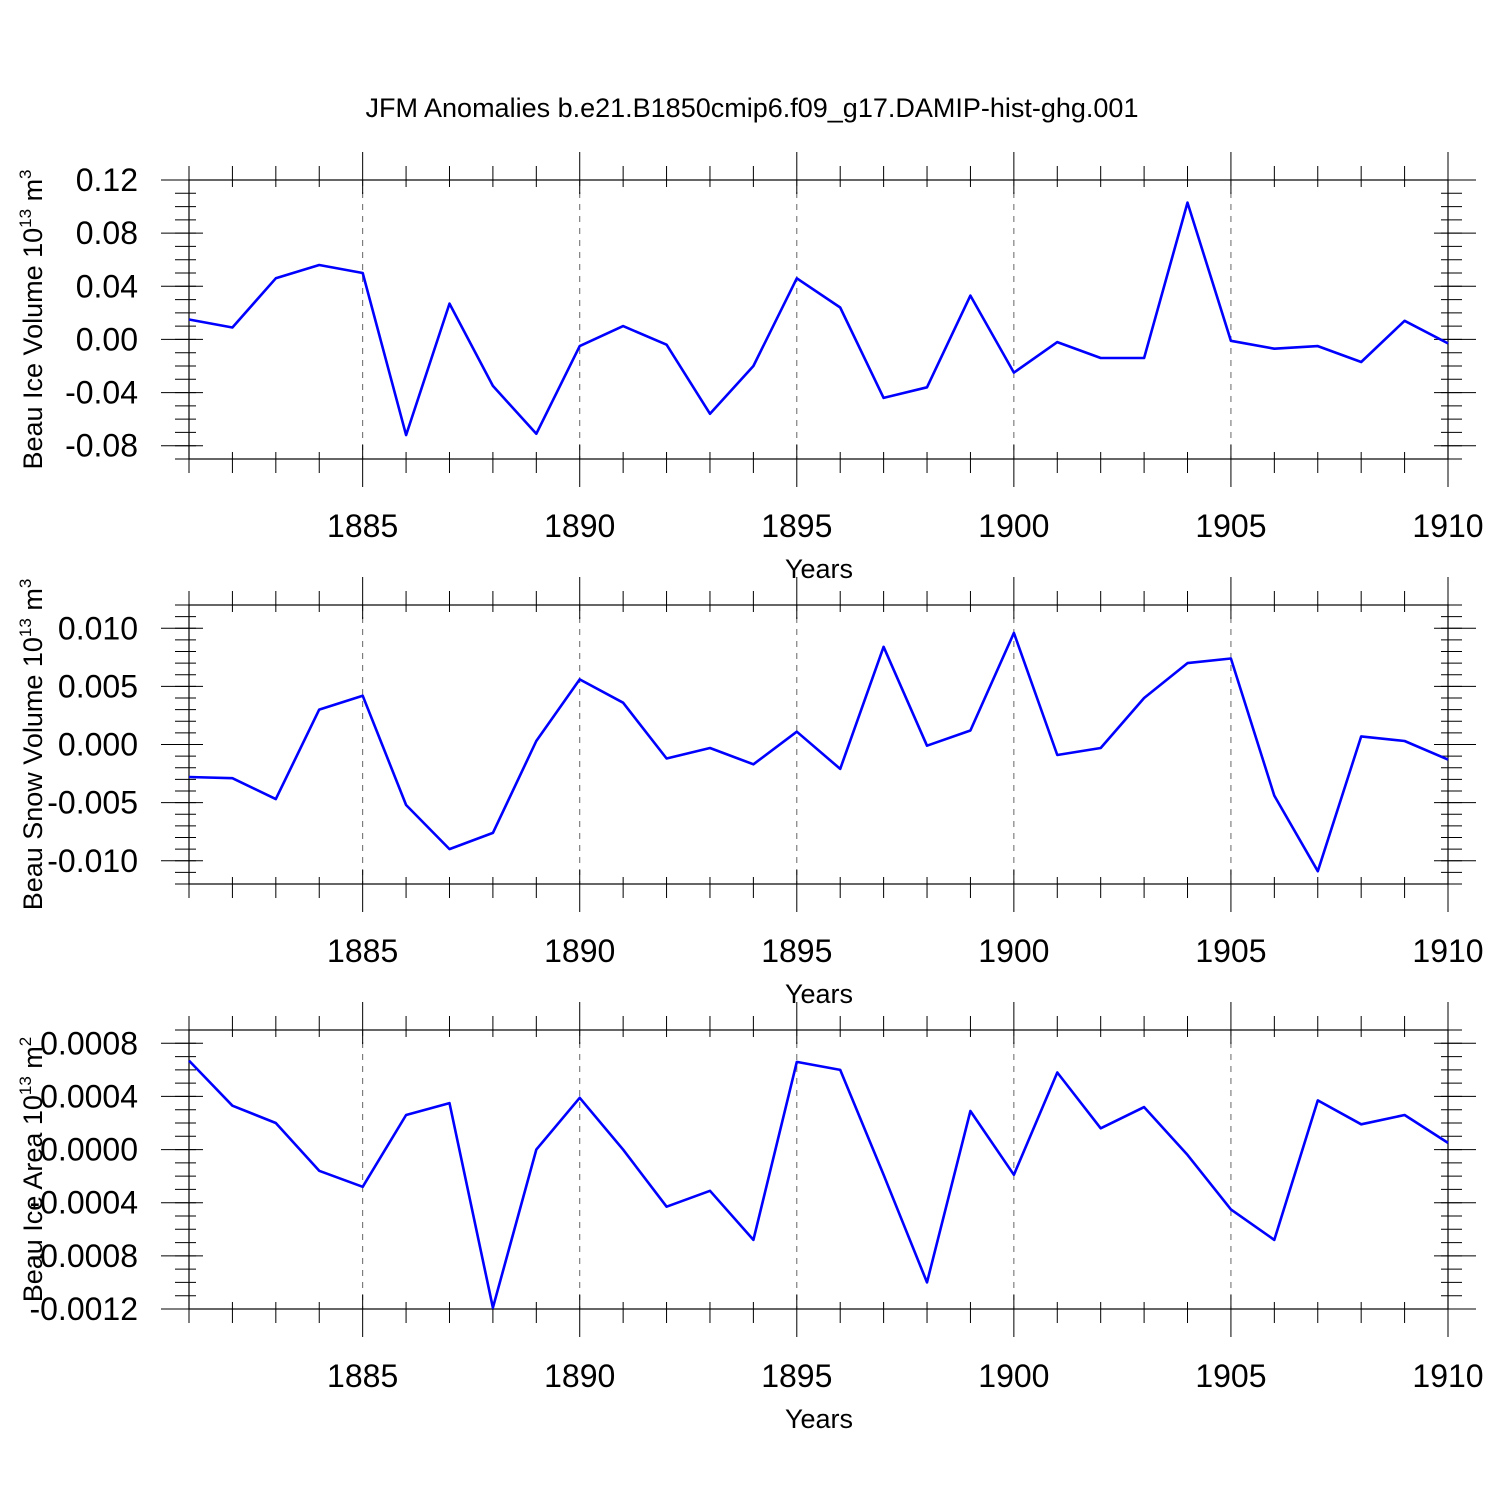  I want to click on y-axis-label: Beau Snow Volume 1013 m3, so click(32, 745).